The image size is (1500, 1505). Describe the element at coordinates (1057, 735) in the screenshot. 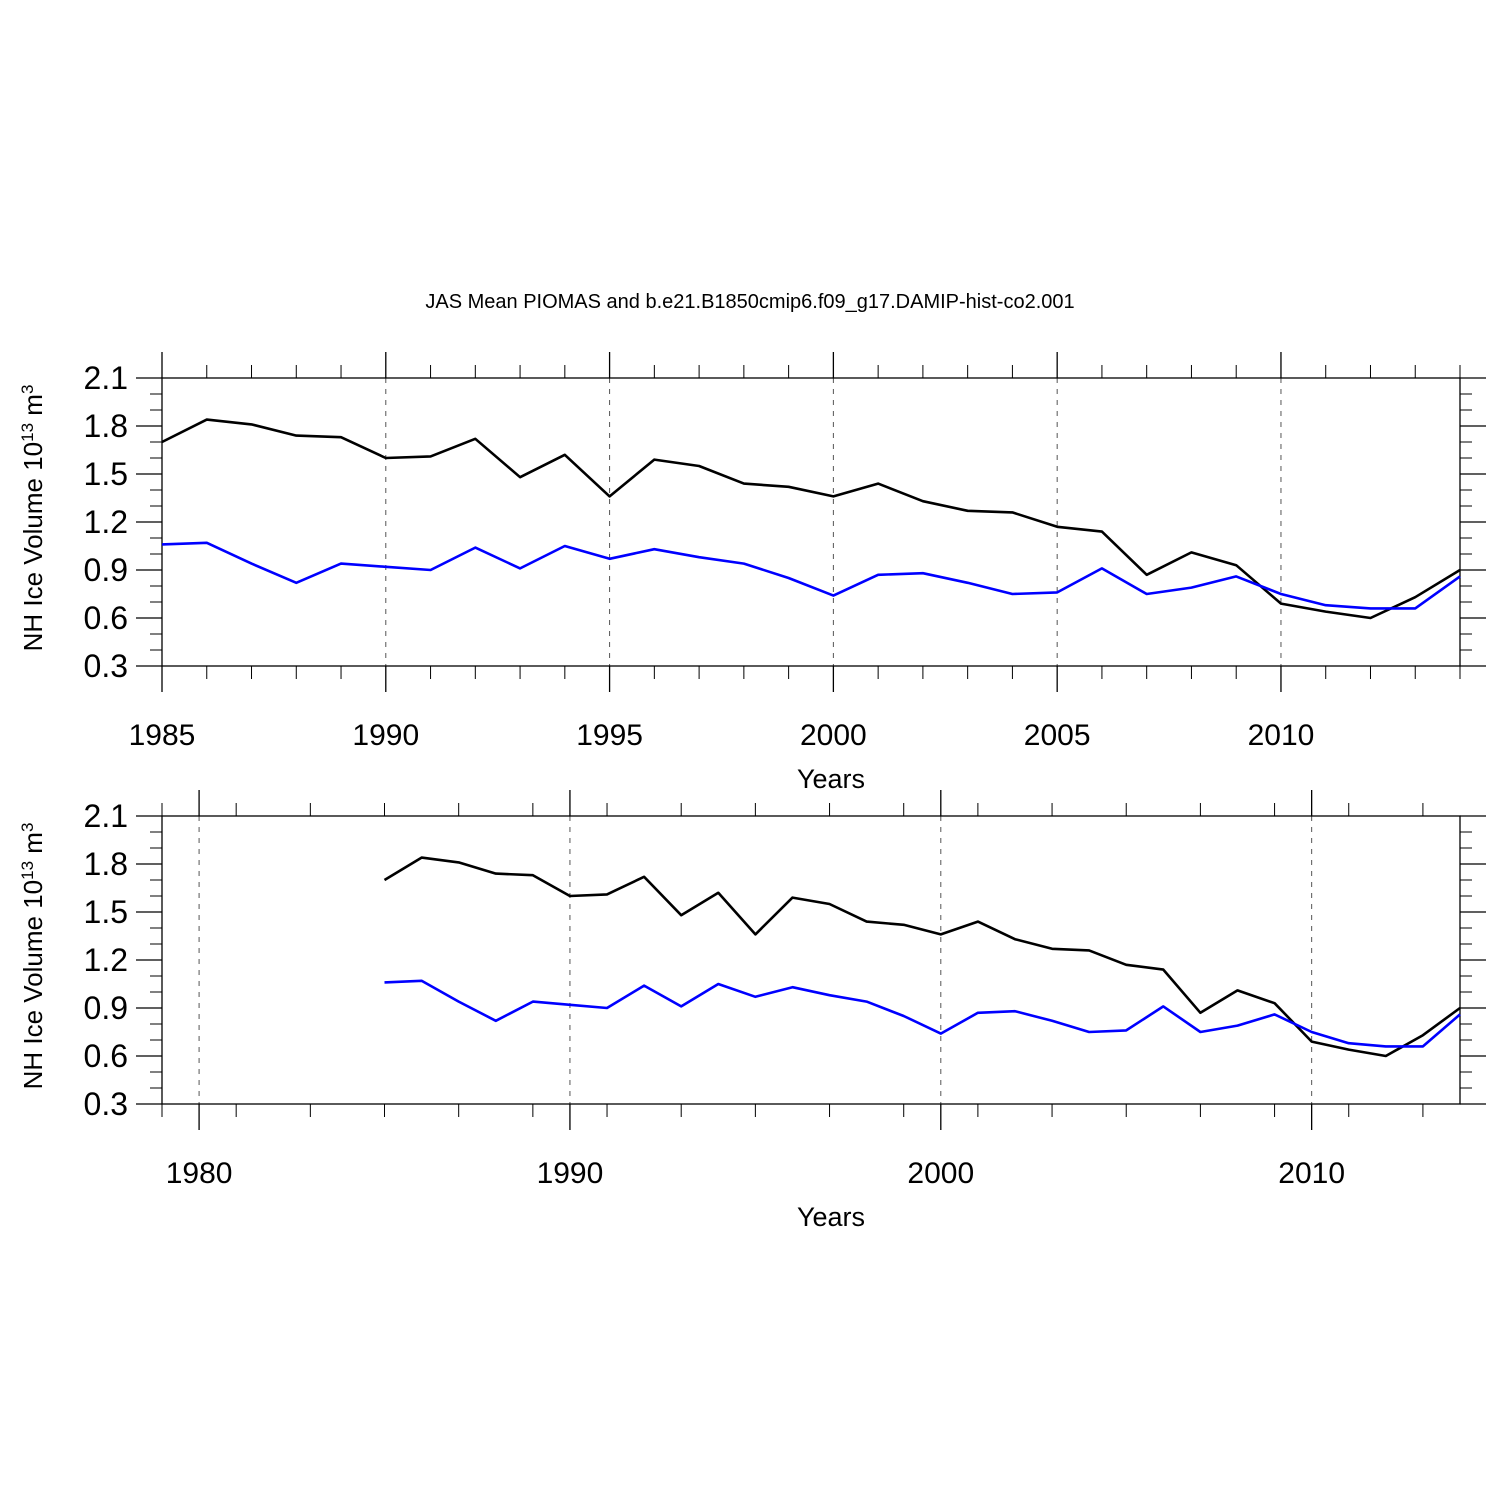

I see `x-tick-label: 2005` at that location.